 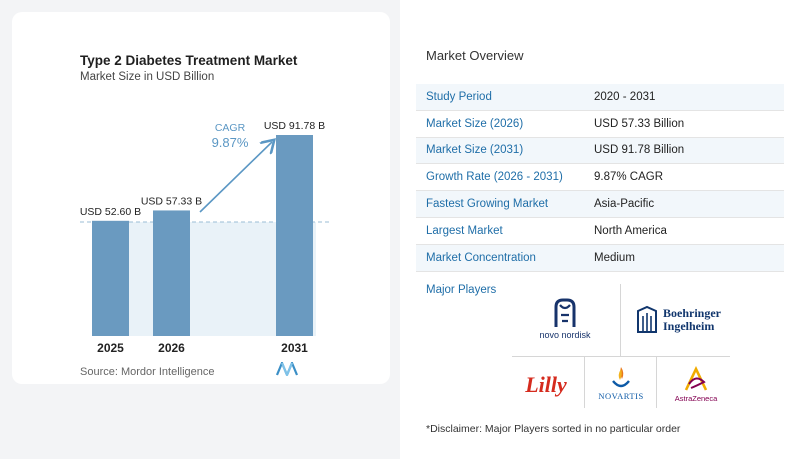 I want to click on overview-row-label: Growth Rate (2026 - 2031), so click(x=494, y=177).